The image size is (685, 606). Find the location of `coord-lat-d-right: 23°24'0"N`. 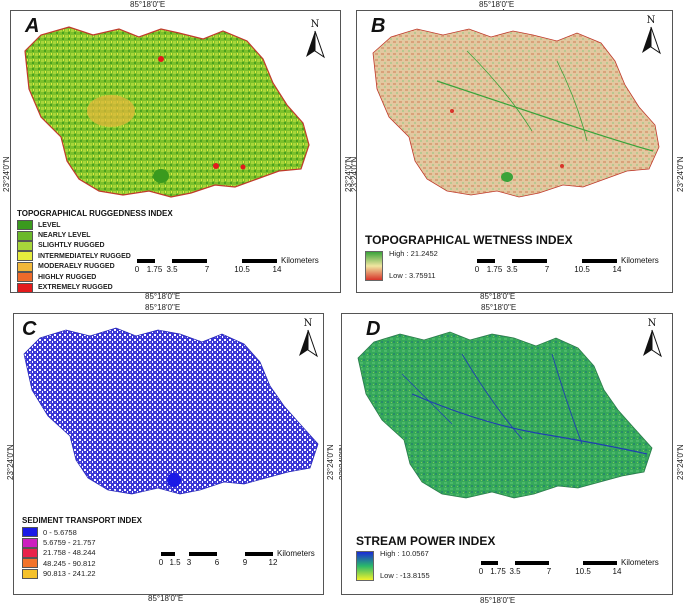

coord-lat-d-right: 23°24'0"N is located at coordinates (680, 462).